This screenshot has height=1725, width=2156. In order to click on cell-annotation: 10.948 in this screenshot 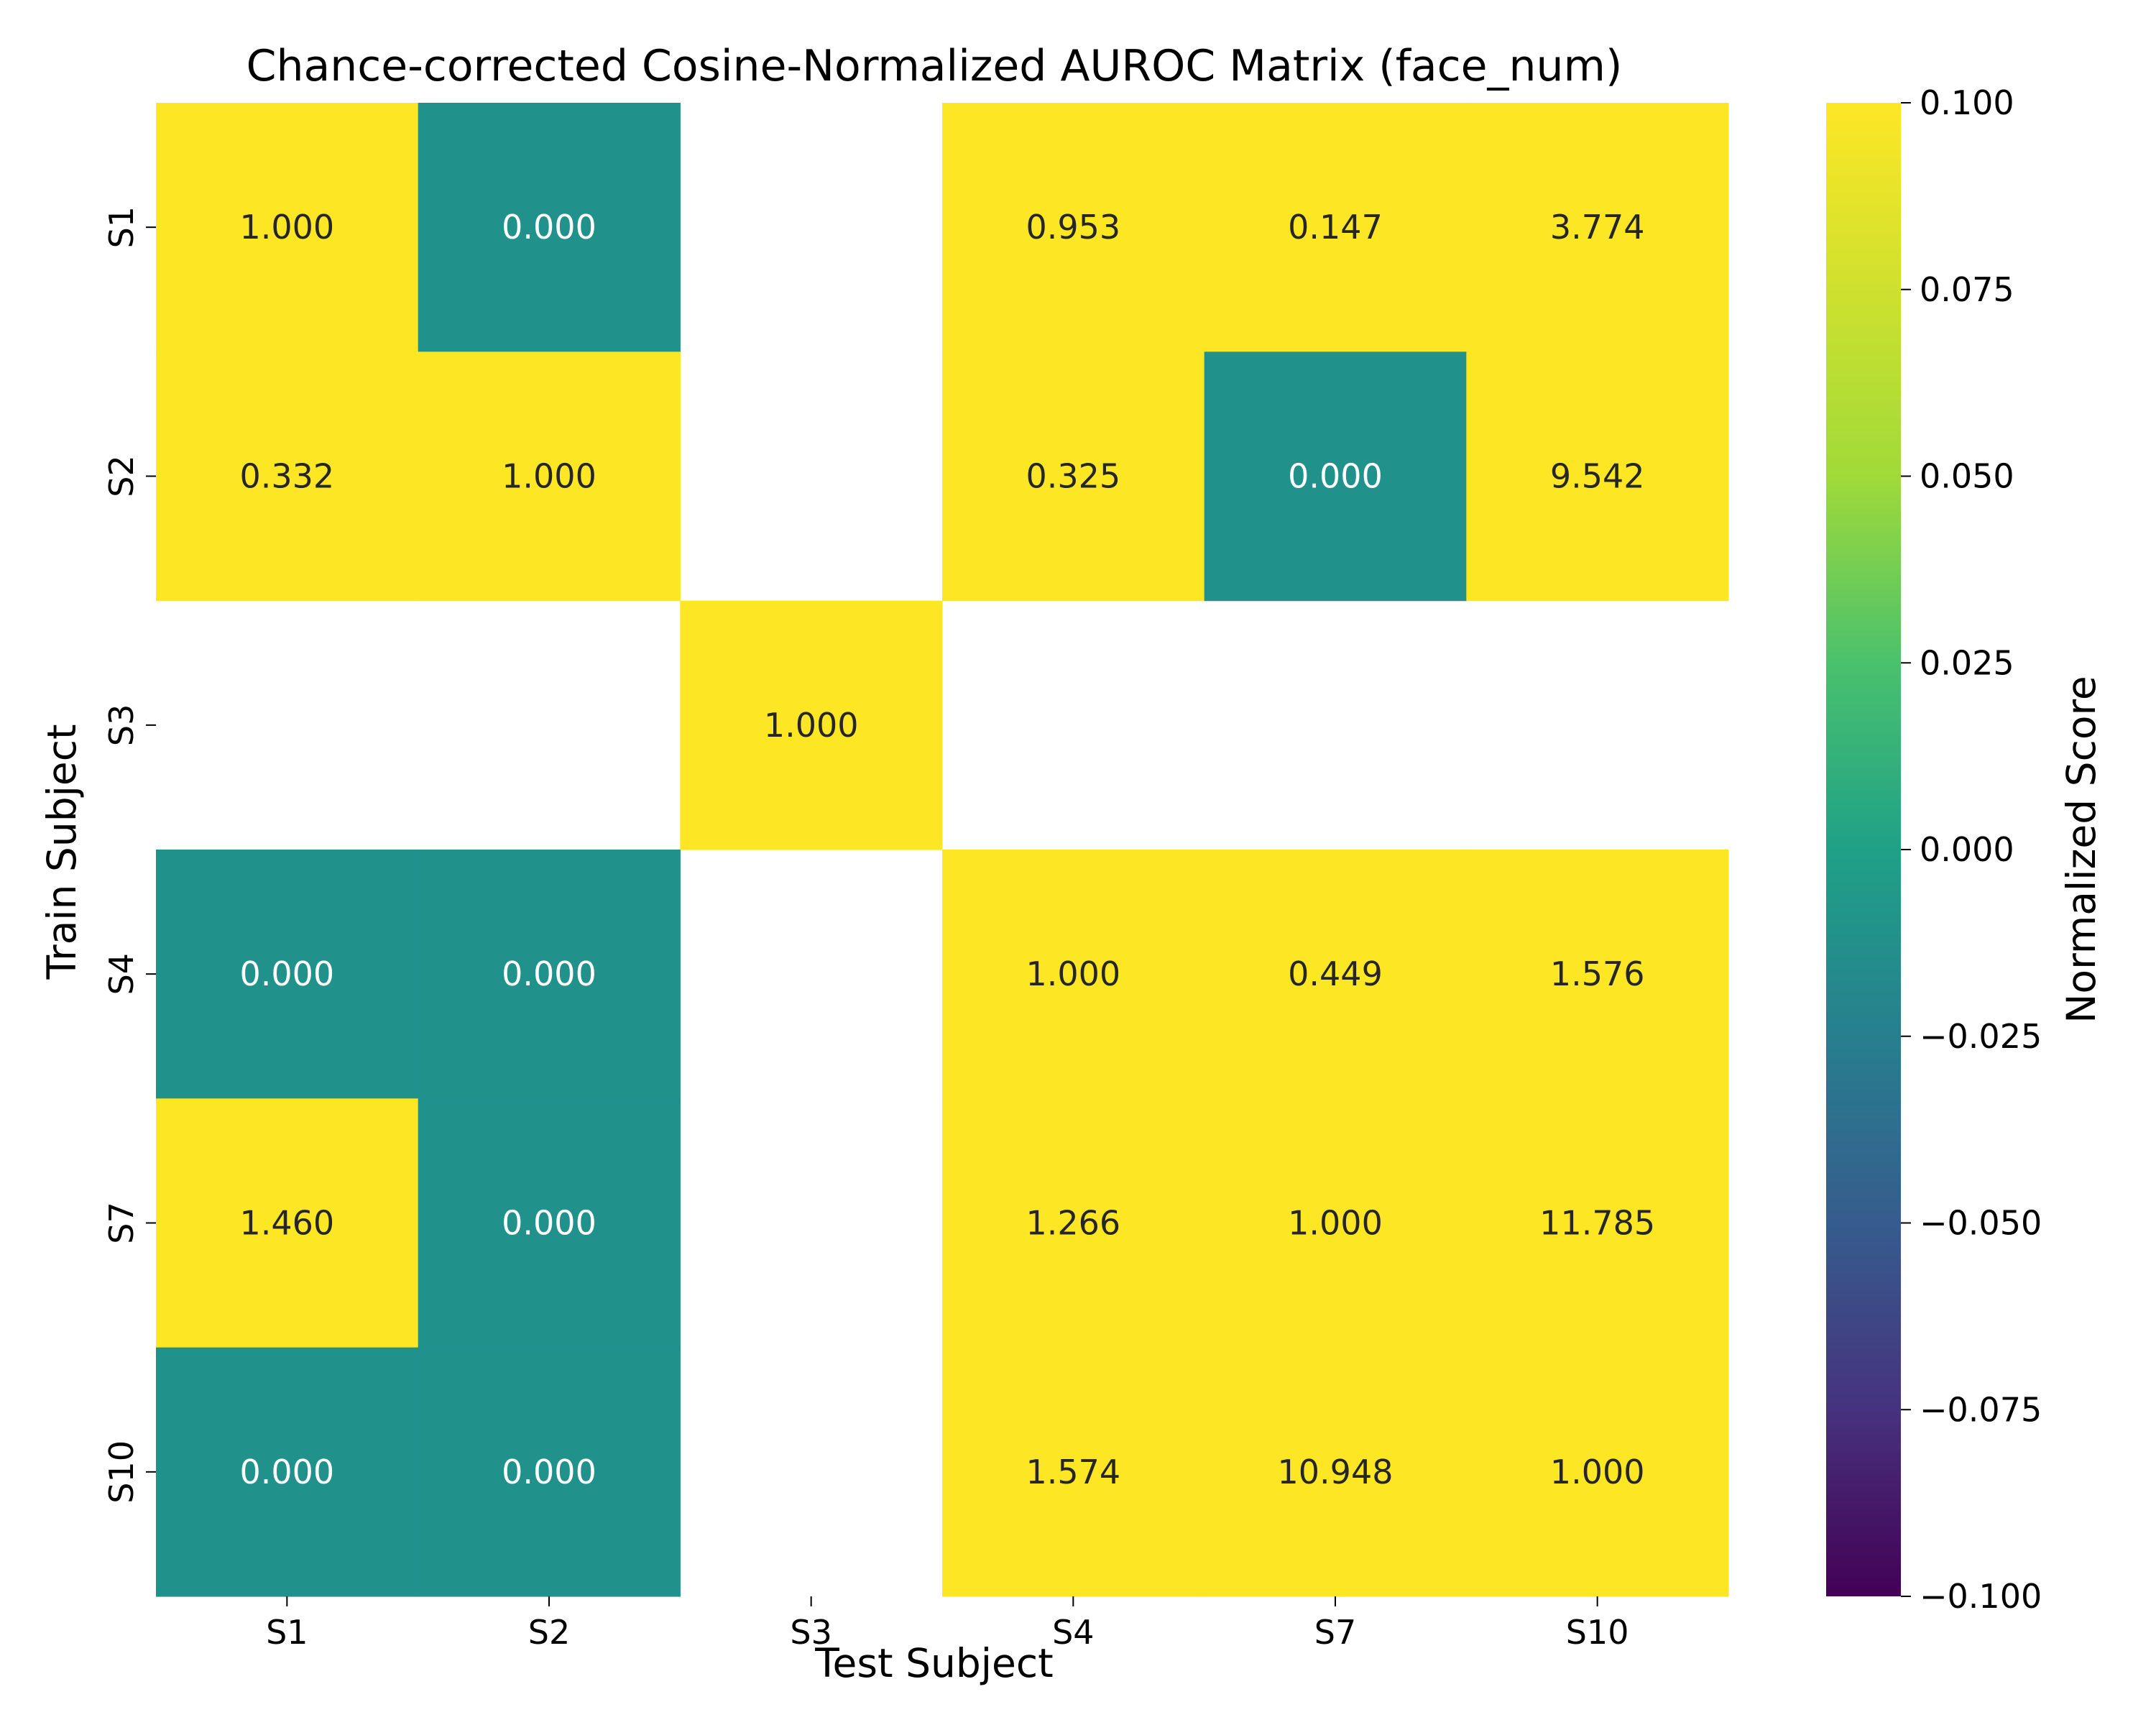, I will do `click(1336, 1472)`.